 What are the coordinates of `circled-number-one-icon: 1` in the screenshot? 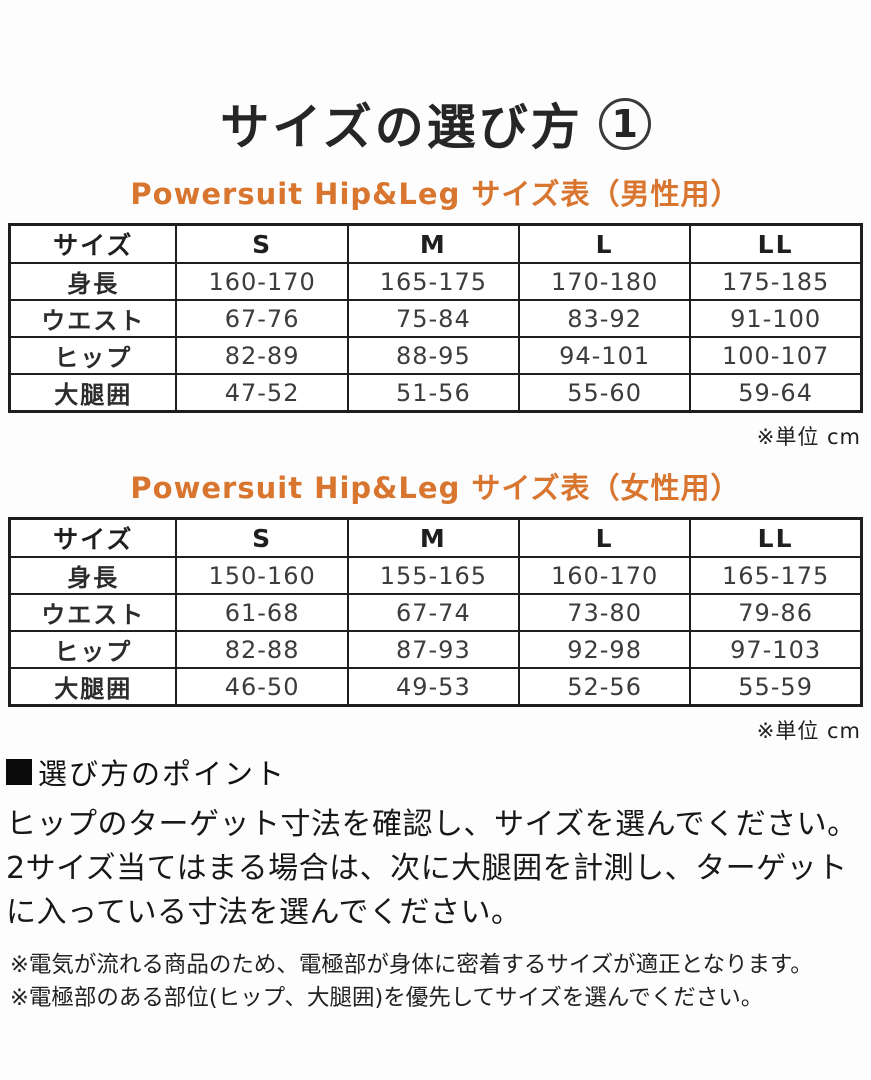 It's located at (624, 123).